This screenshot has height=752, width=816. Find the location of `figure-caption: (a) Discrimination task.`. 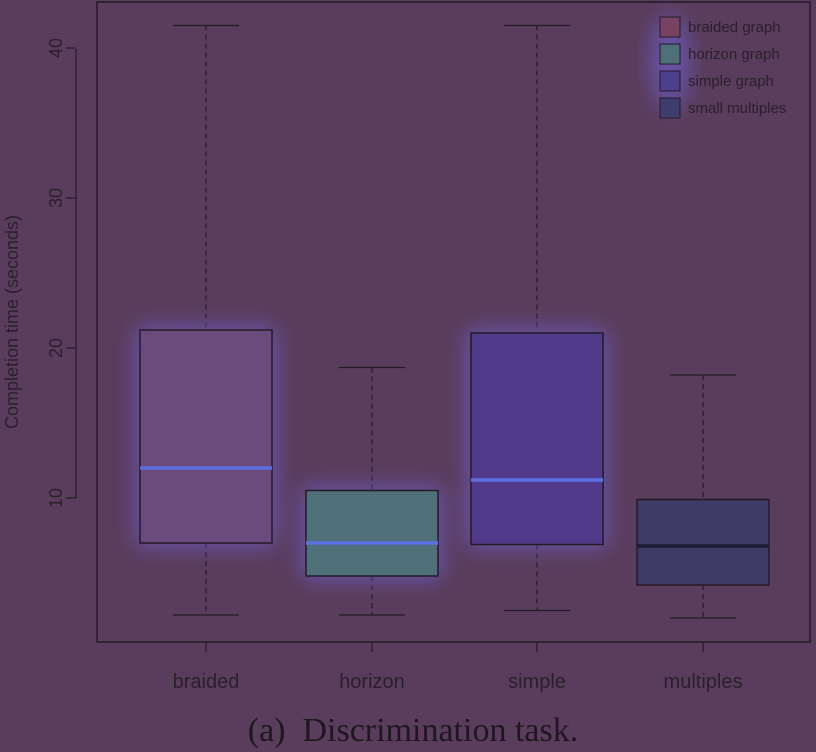

figure-caption: (a) Discrimination task. is located at coordinates (413, 730).